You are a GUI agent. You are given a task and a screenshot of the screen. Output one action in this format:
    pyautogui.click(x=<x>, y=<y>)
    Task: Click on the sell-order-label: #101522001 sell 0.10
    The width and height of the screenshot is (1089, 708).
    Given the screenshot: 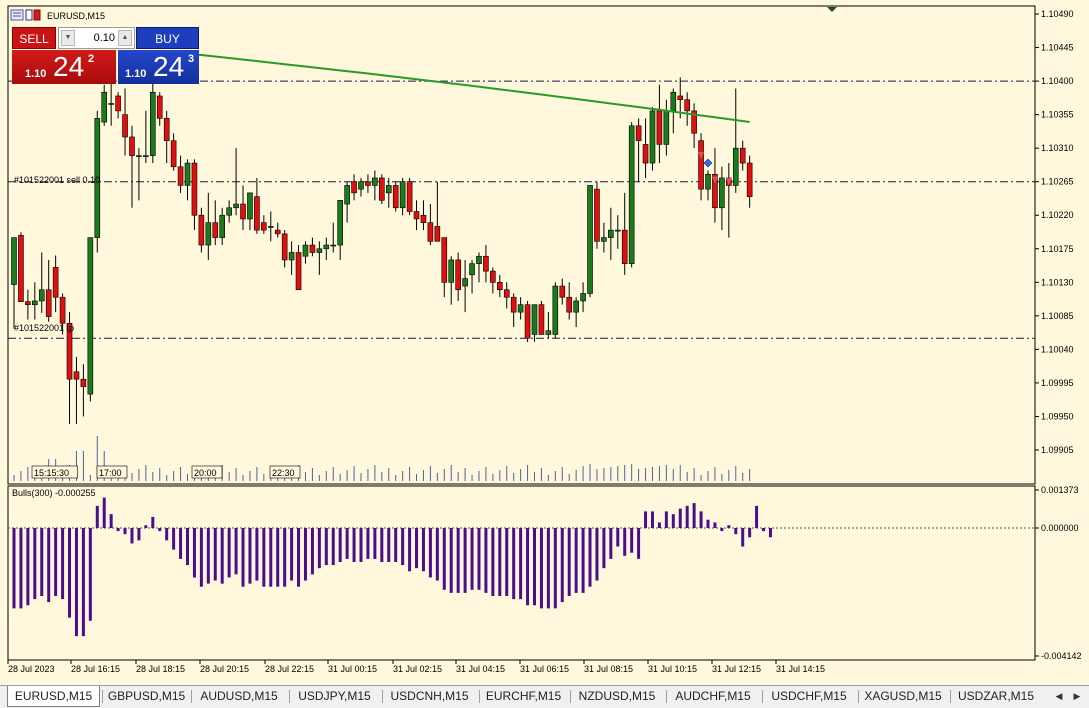 What is the action you would take?
    pyautogui.click(x=57, y=180)
    